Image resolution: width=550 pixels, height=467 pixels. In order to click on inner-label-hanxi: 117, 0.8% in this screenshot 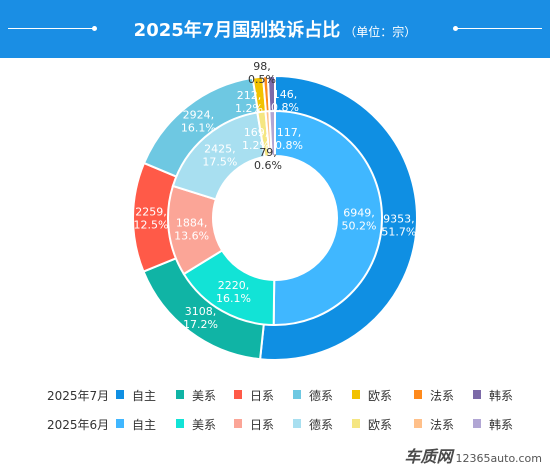, I will do `click(289, 139)`.